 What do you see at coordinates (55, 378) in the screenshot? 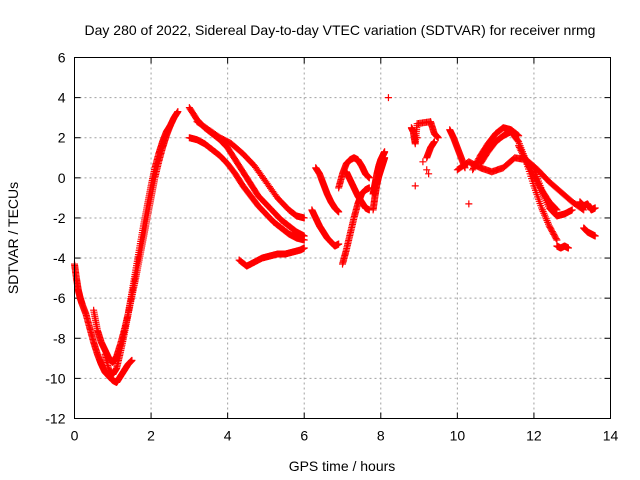
I see `y-tick-label: -10` at bounding box center [55, 378].